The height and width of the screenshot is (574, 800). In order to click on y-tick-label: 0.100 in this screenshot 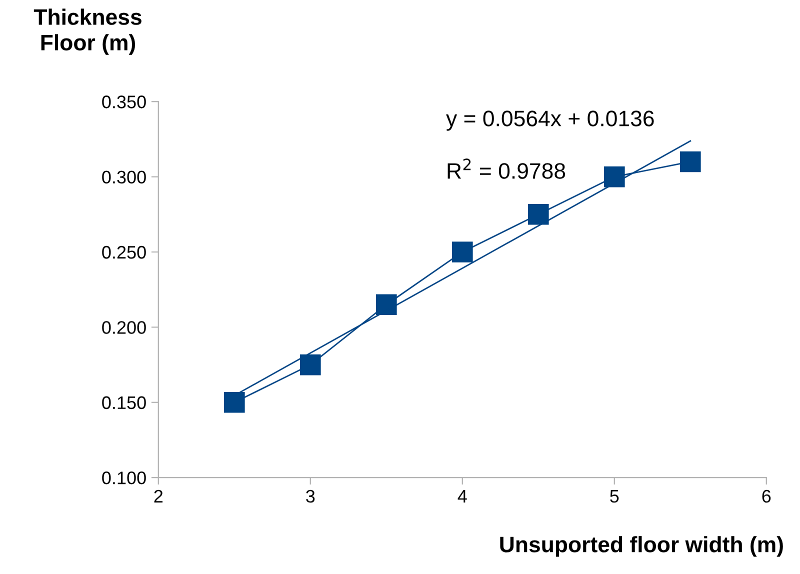, I will do `click(124, 478)`.